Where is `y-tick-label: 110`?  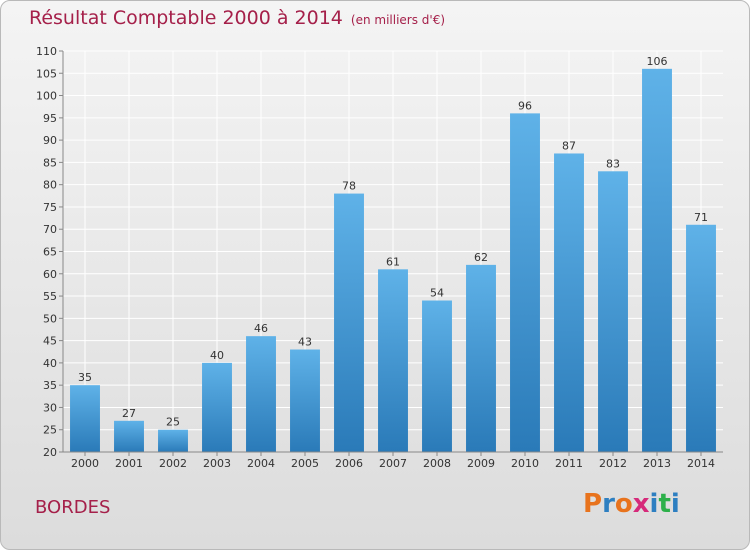 y-tick-label: 110 is located at coordinates (46, 51).